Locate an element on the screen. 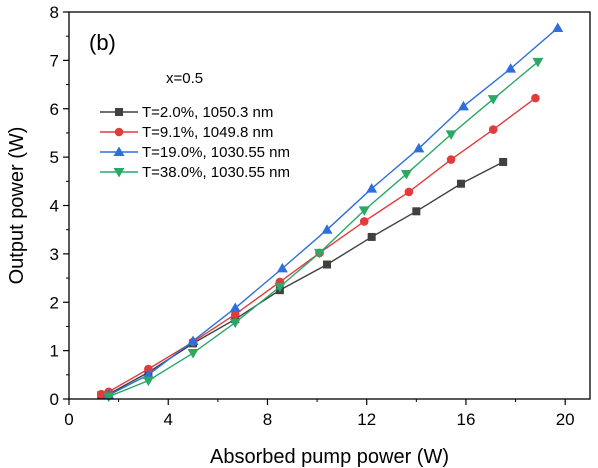 The image size is (598, 468). y-tick-label: 0 is located at coordinates (54, 399).